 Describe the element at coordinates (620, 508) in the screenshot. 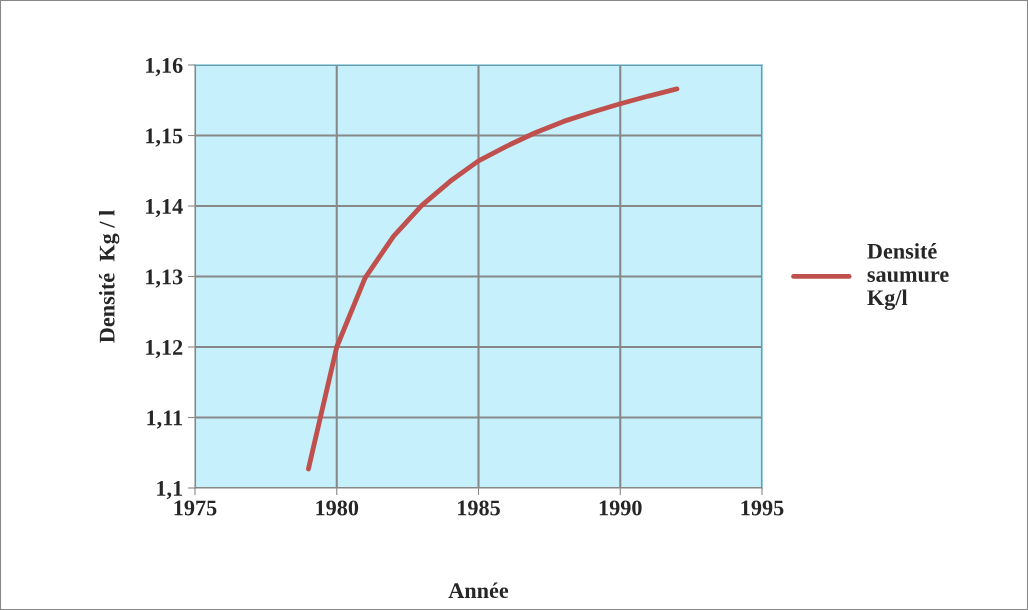

I see `x-tick-label: 1990` at that location.